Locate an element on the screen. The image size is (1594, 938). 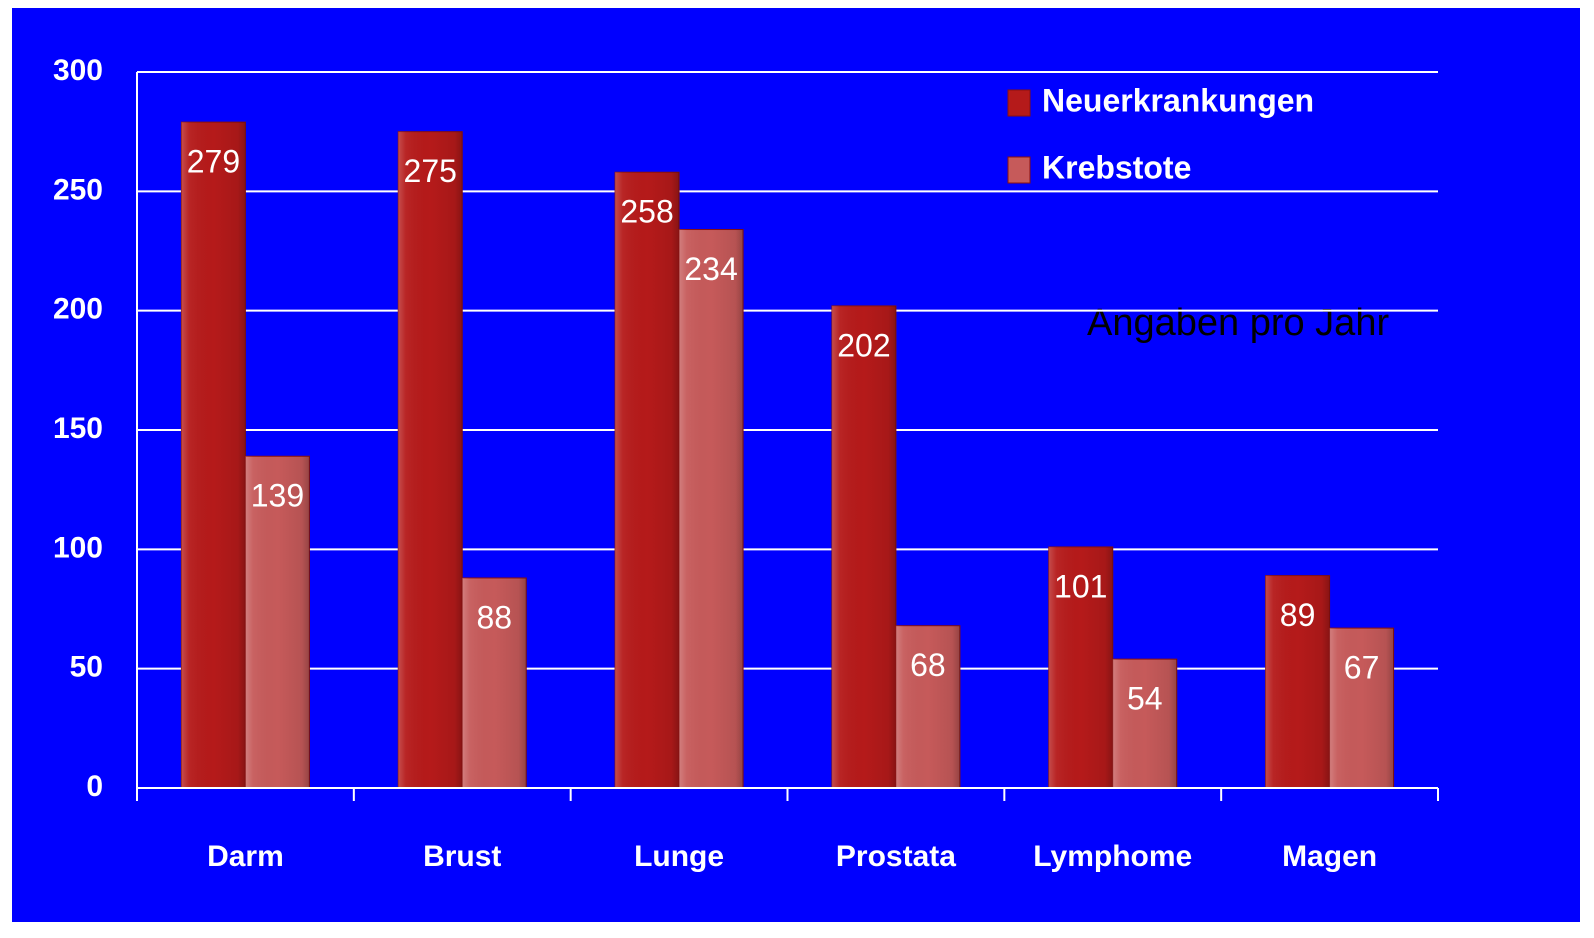
data-label: 139 is located at coordinates (277, 496).